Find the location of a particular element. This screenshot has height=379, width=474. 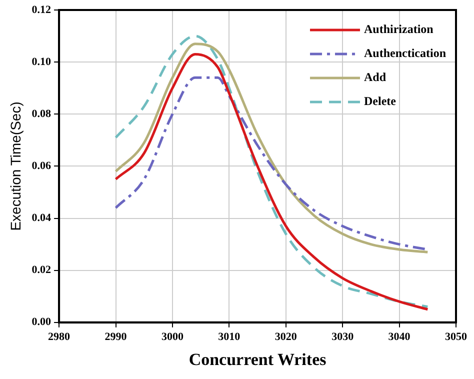

x-tick-label: 2980 is located at coordinates (59, 336).